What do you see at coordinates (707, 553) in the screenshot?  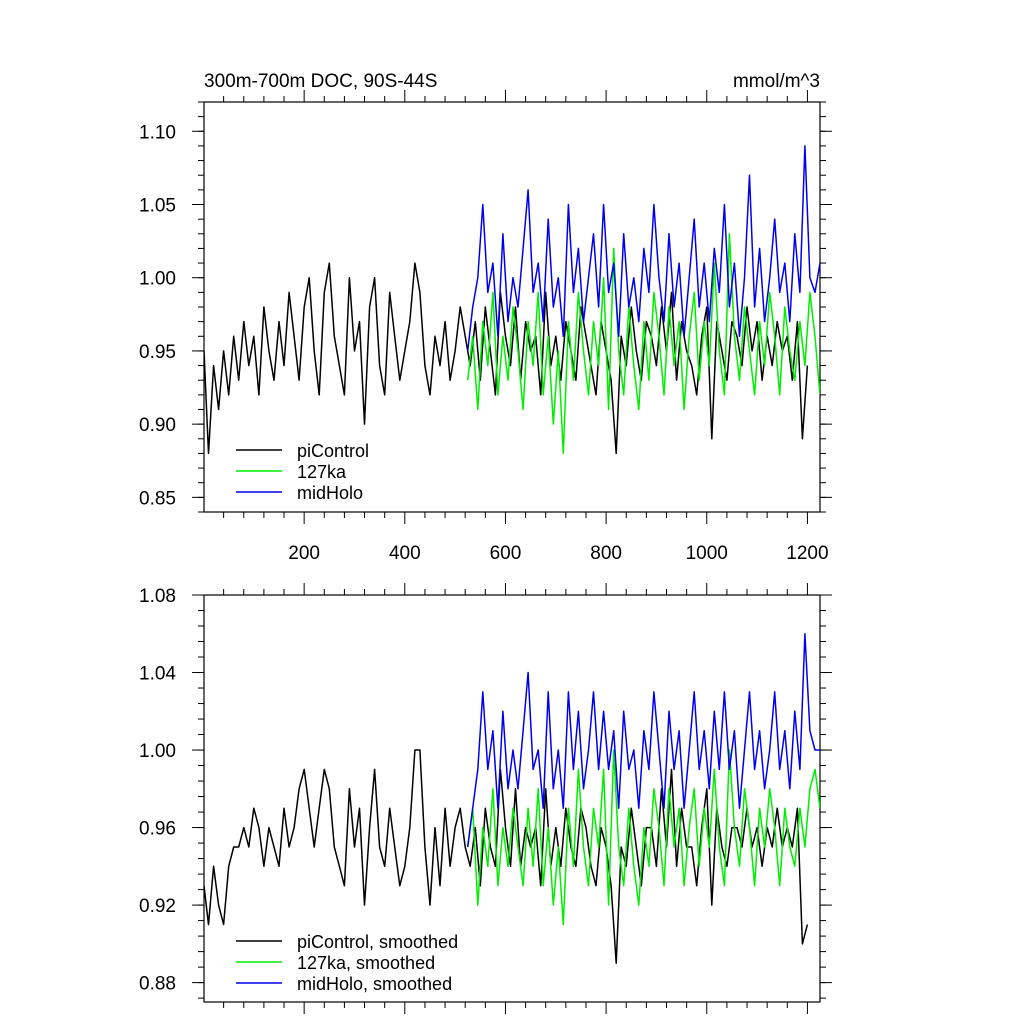 I see `x-tick-label: 1000` at bounding box center [707, 553].